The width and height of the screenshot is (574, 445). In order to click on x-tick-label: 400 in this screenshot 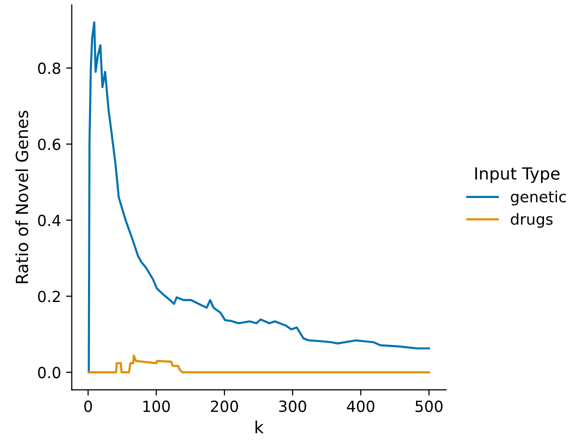, I will do `click(360, 406)`.